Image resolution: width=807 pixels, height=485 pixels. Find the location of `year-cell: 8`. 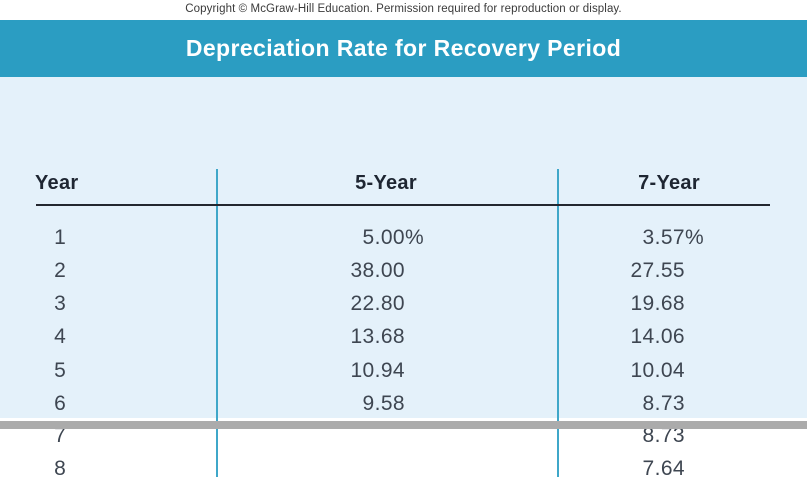

year-cell: 8 is located at coordinates (60, 468).